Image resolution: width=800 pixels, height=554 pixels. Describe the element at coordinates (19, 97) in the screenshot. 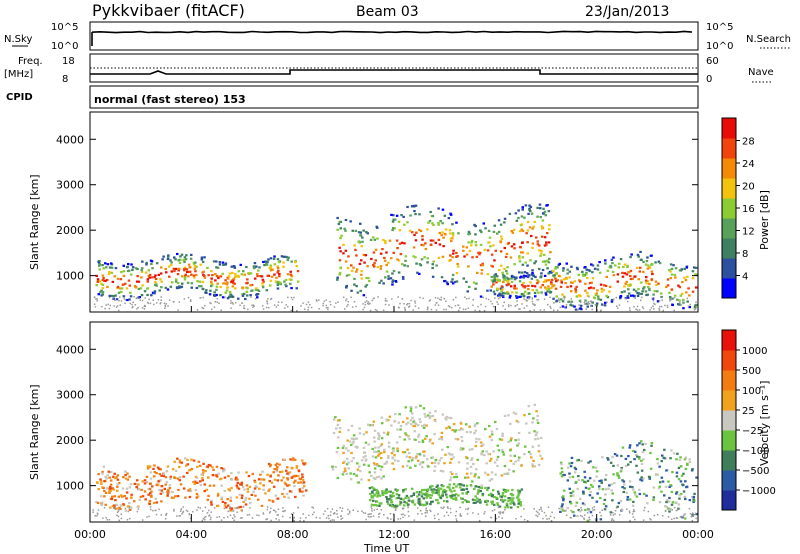

I see `cpid-label: CPID` at that location.